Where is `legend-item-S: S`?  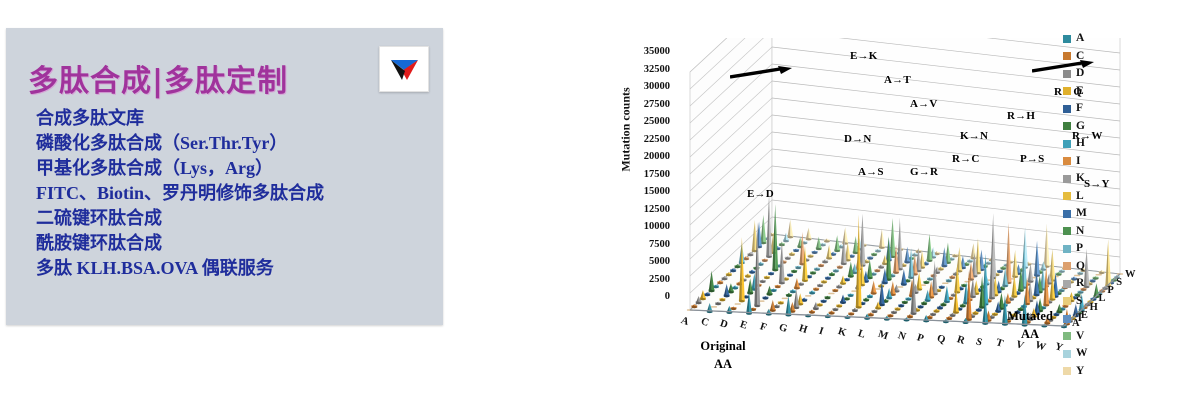
legend-item-S: S is located at coordinates (1089, 302).